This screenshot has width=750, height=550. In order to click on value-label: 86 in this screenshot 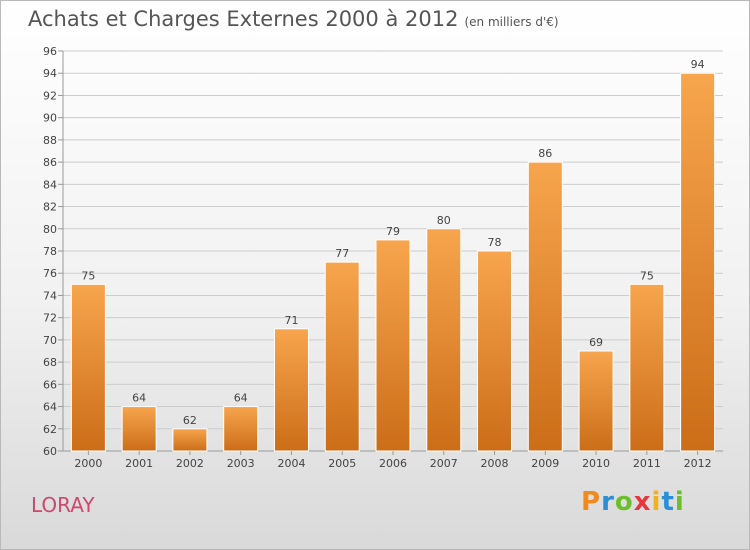, I will do `click(545, 153)`.